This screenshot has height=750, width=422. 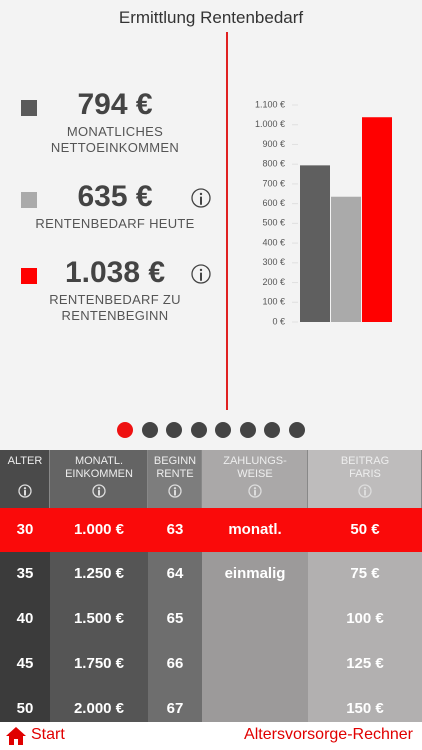 I want to click on header-label: MONATL., so click(x=99, y=461).